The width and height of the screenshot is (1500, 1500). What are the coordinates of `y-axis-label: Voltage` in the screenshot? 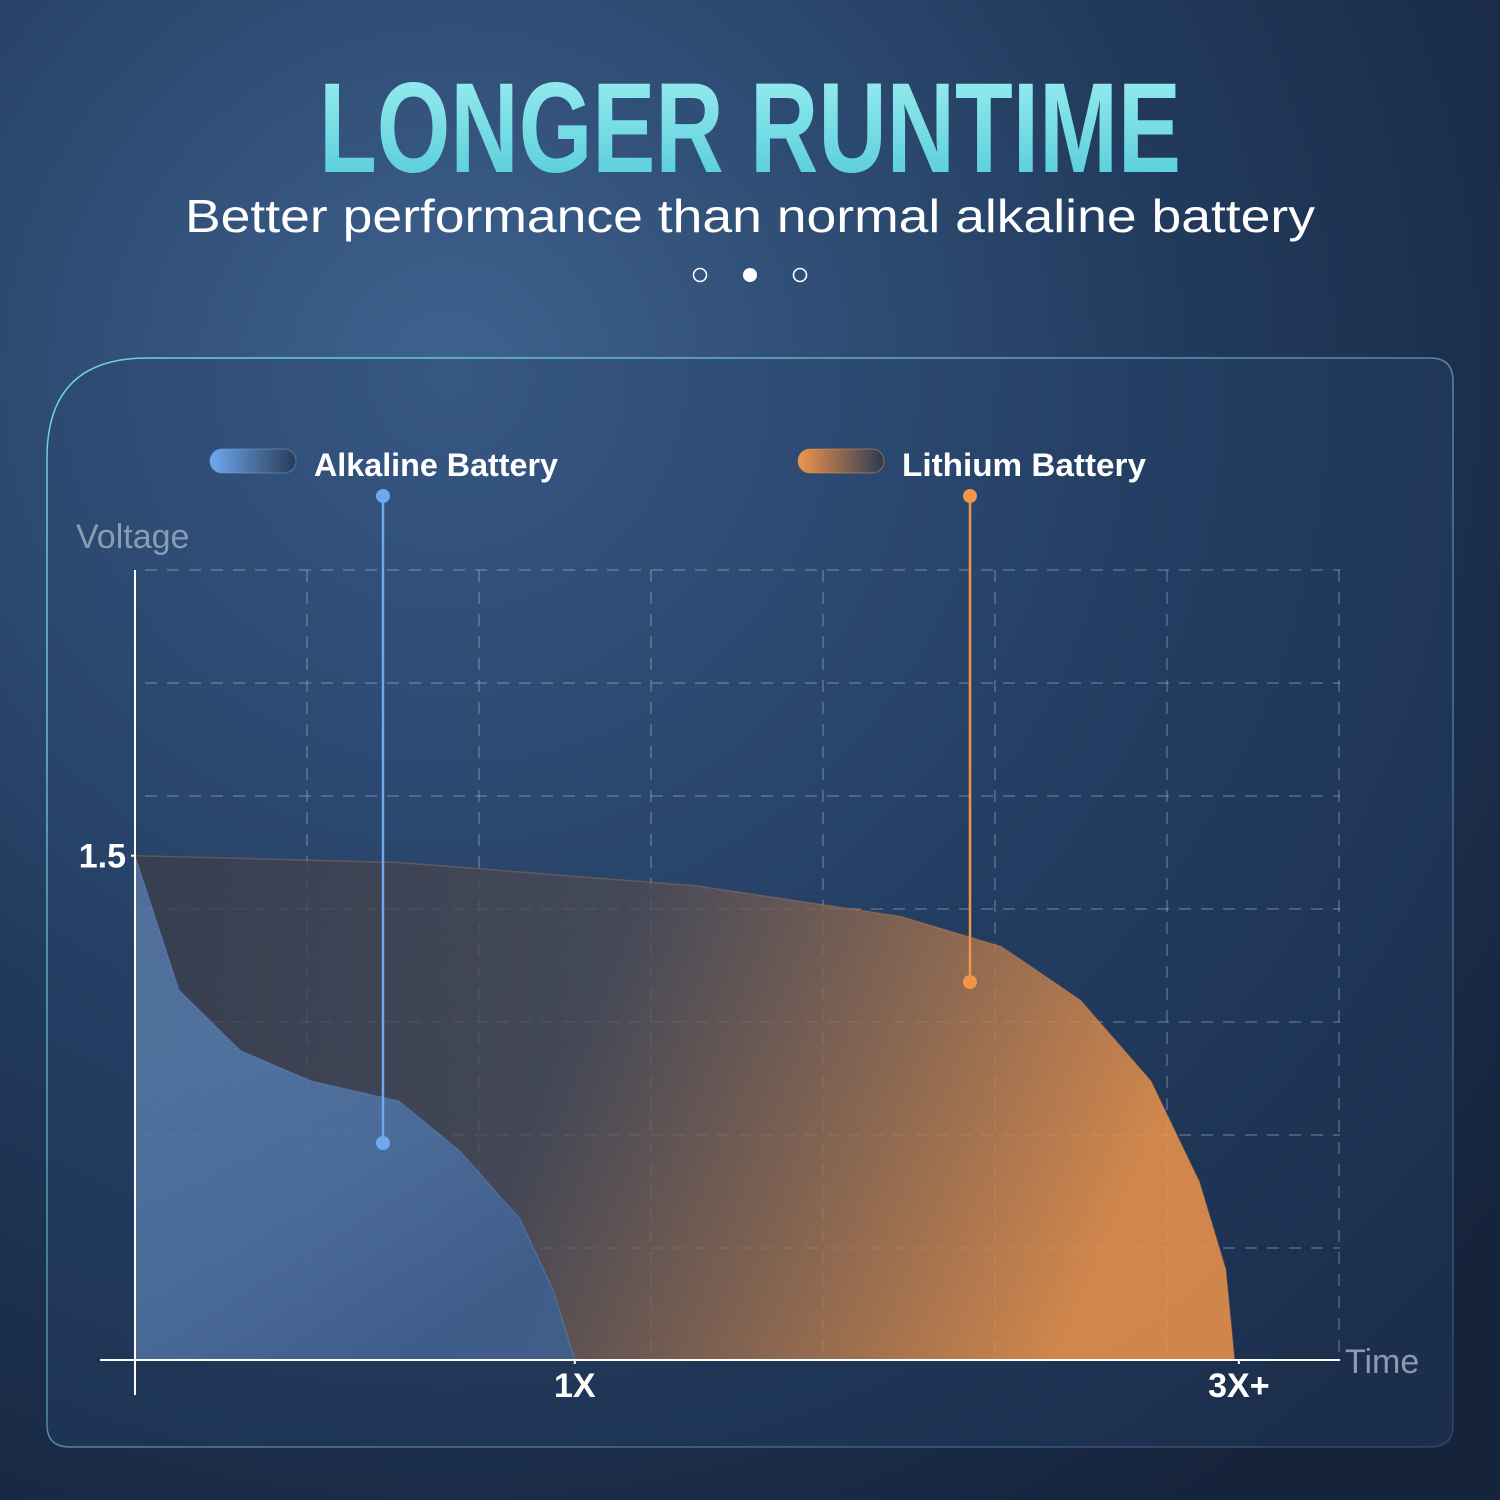 It's located at (132, 537).